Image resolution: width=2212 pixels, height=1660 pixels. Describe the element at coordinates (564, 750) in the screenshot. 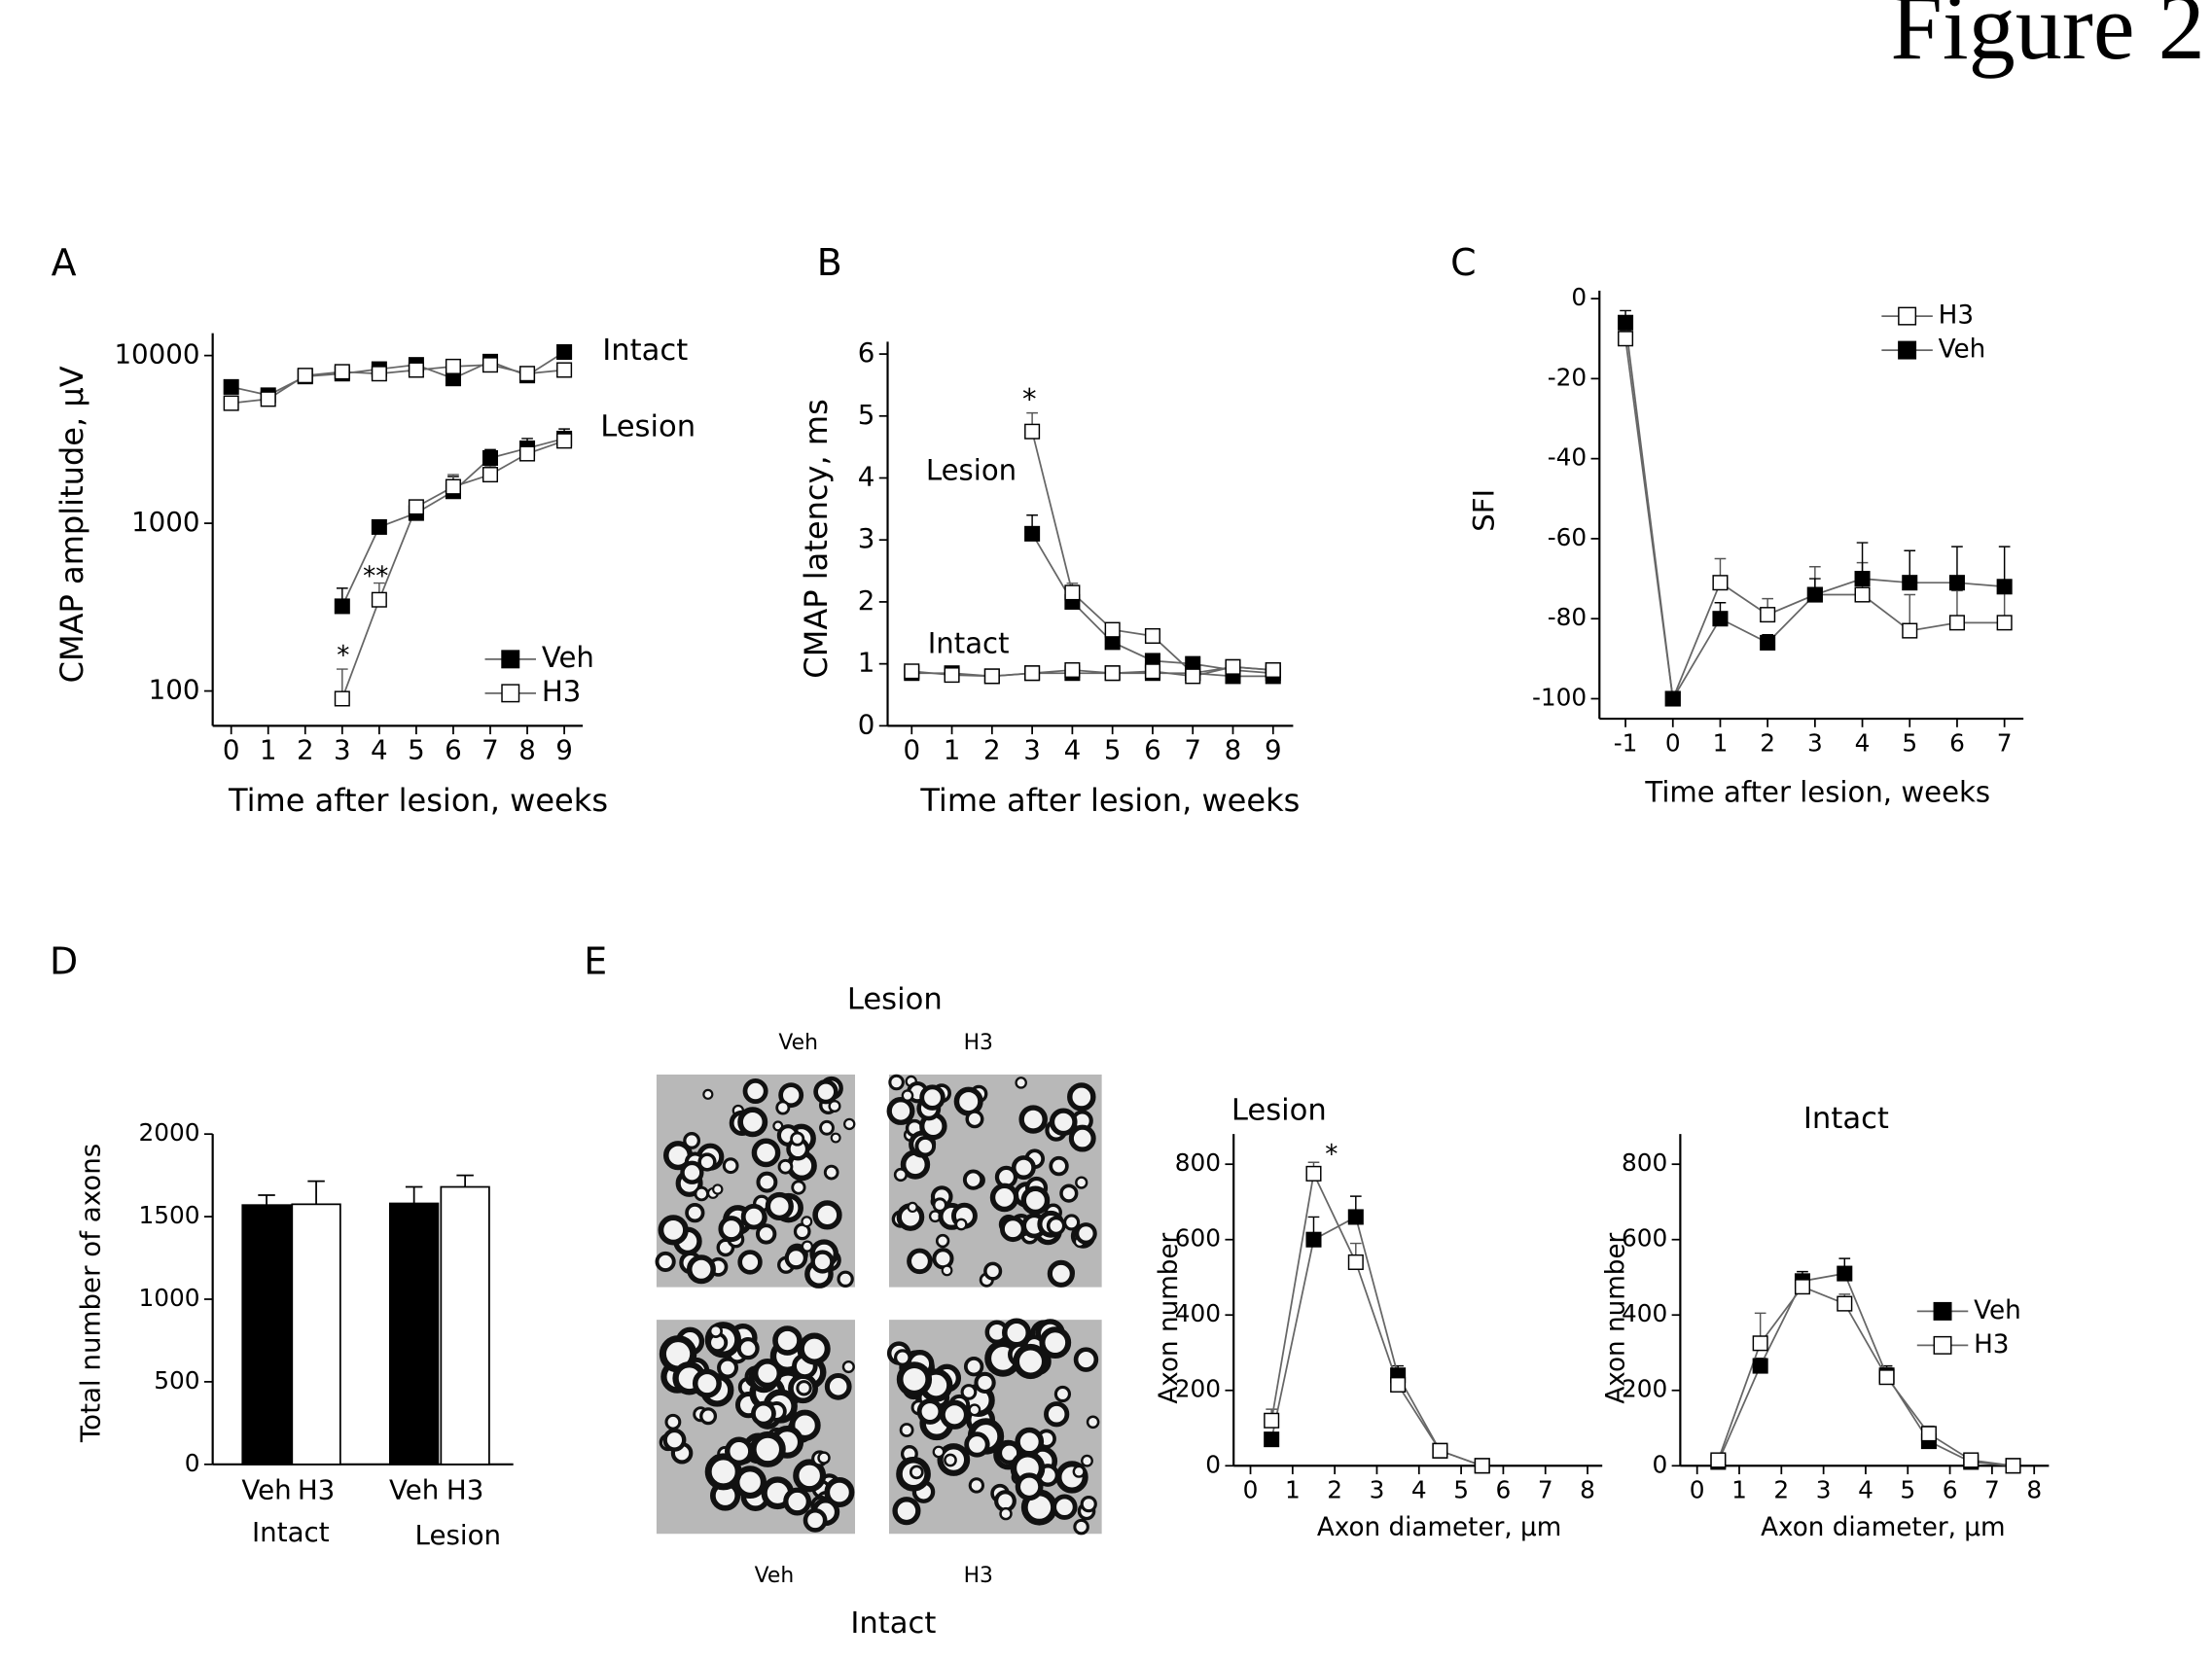

I see `x-tick-label: 9` at that location.